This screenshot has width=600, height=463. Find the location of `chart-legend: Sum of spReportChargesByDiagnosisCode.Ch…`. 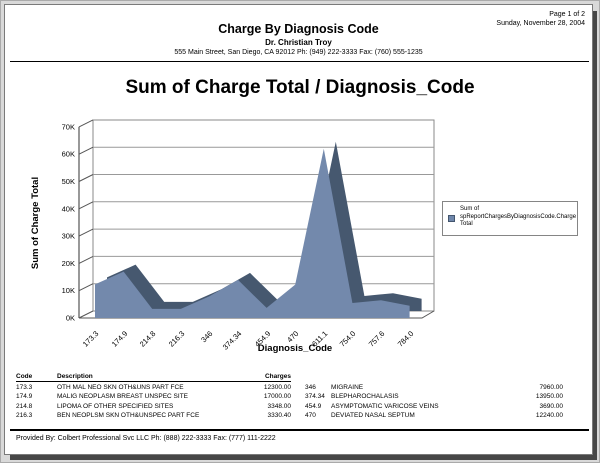

chart-legend: Sum of spReportChargesByDiagnosisCode.Ch… is located at coordinates (510, 218).